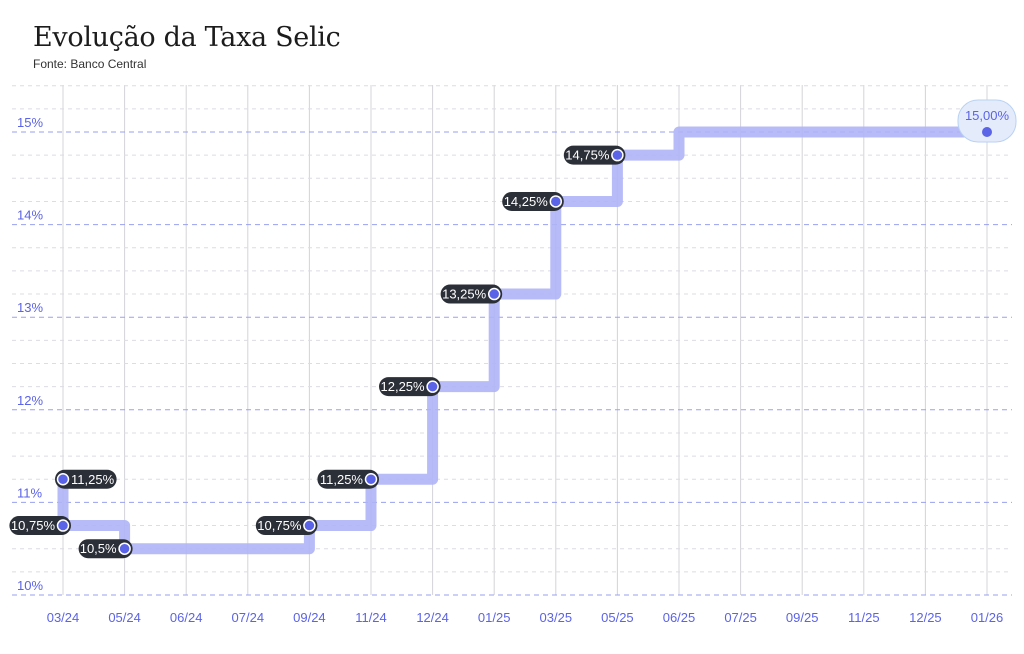 Image resolution: width=1024 pixels, height=654 pixels. What do you see at coordinates (403, 386) in the screenshot?
I see `data-label: 12,25%` at bounding box center [403, 386].